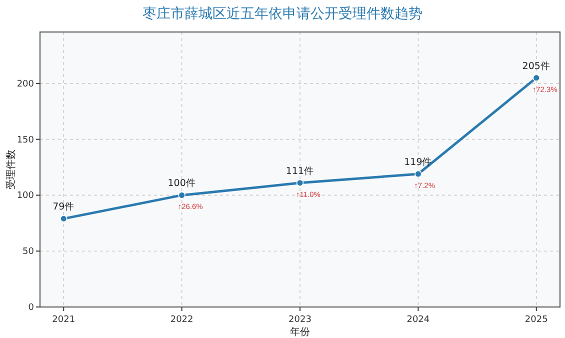 This screenshot has width=565, height=338. I want to click on data-label: 79件, so click(63, 207).